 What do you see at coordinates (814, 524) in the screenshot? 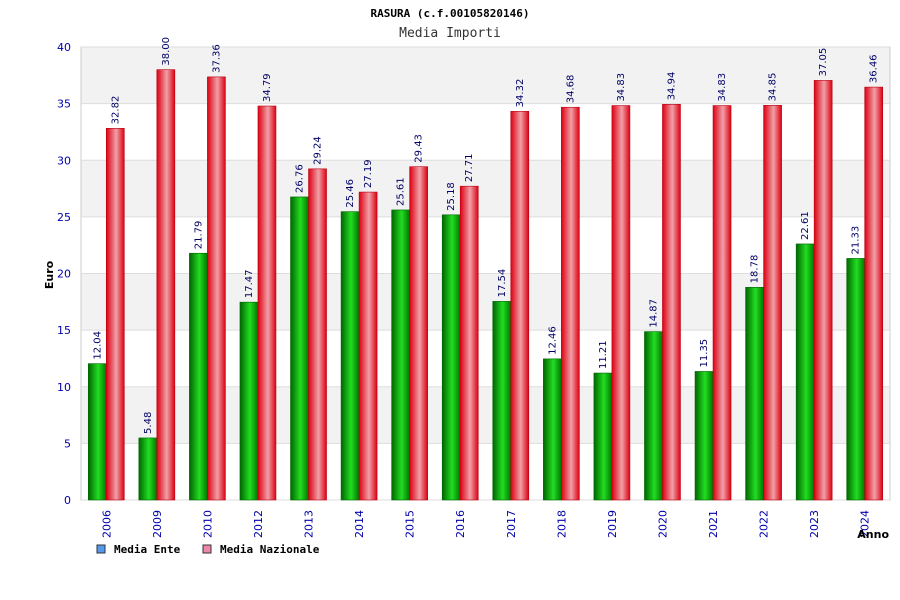
I see `x-tick-label: 2023` at bounding box center [814, 524].